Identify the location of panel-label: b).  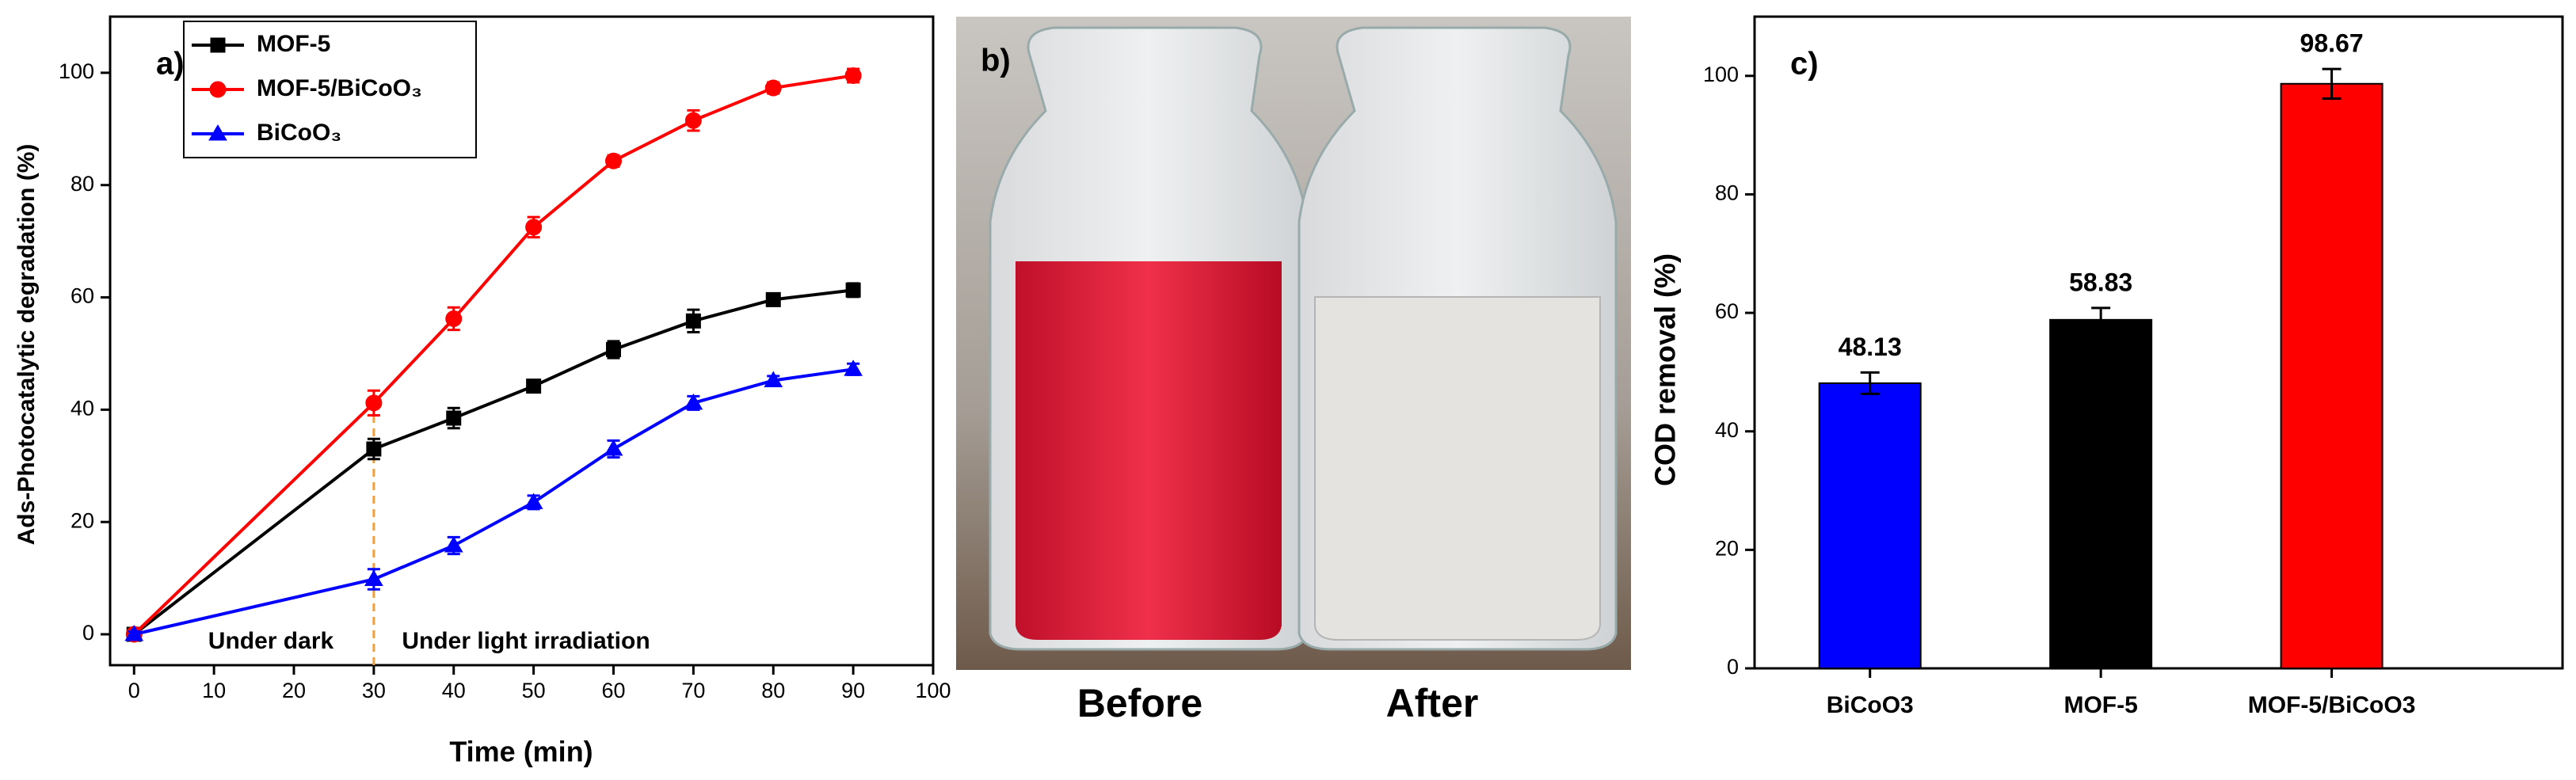
(996, 61).